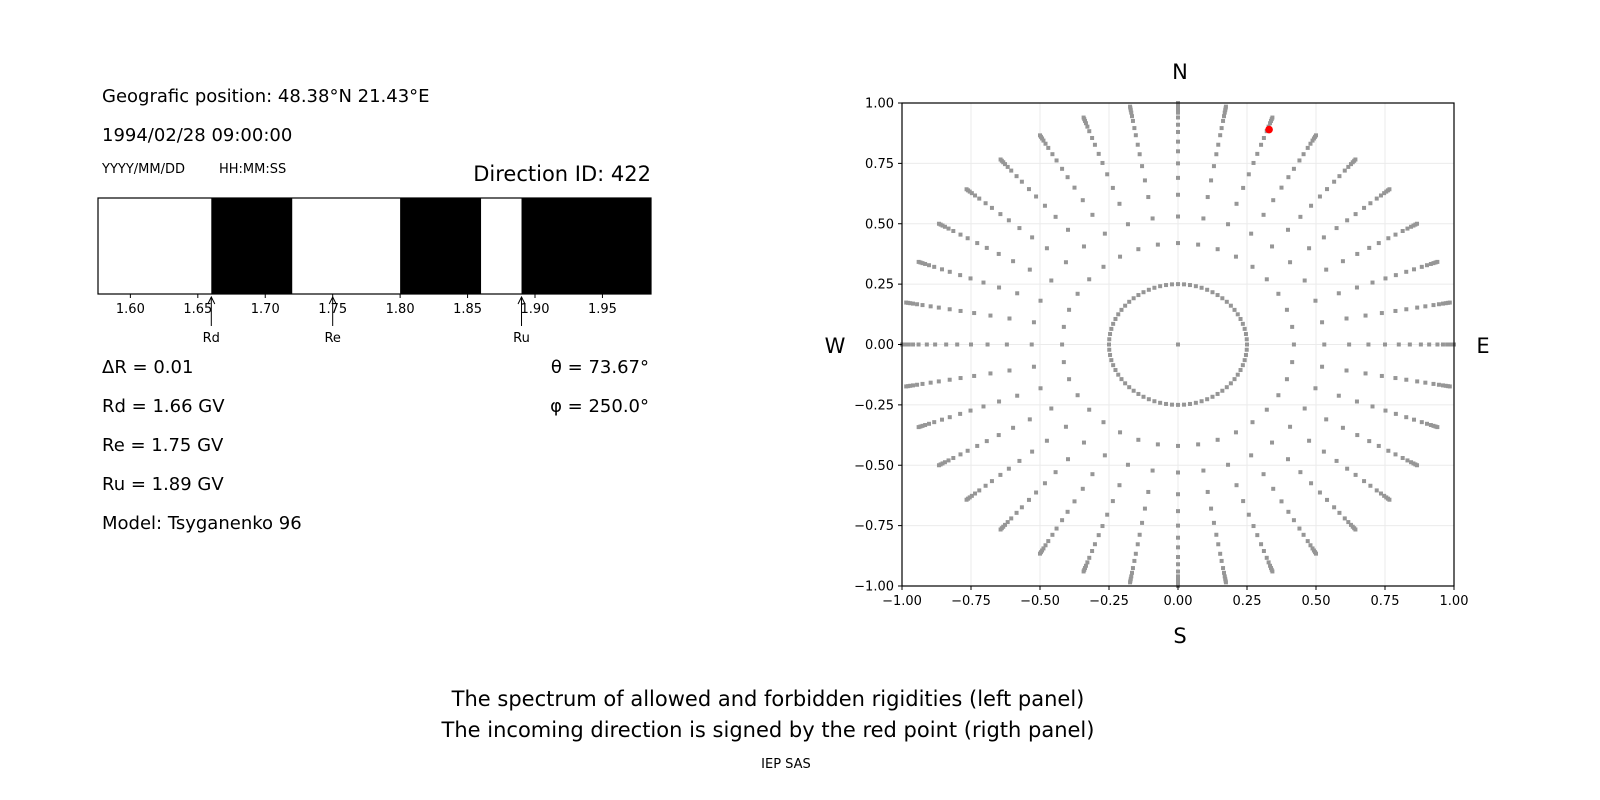  Describe the element at coordinates (130, 309) in the screenshot. I see `x-tick-label: 1.60` at that location.